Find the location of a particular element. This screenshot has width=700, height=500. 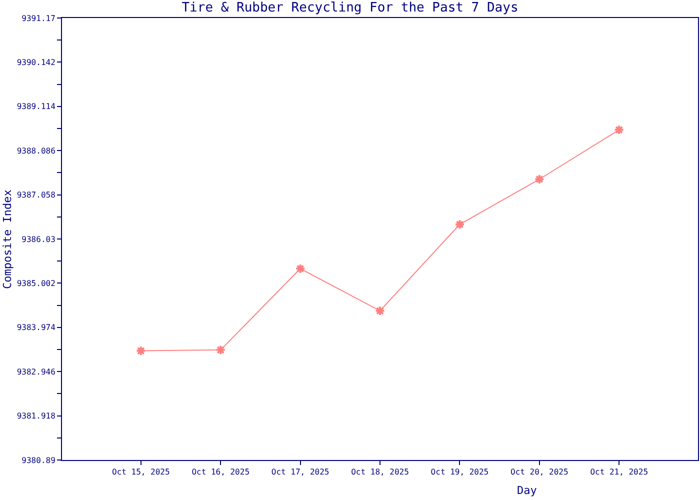

y-tick-label: 9388.086 is located at coordinates (36, 151).